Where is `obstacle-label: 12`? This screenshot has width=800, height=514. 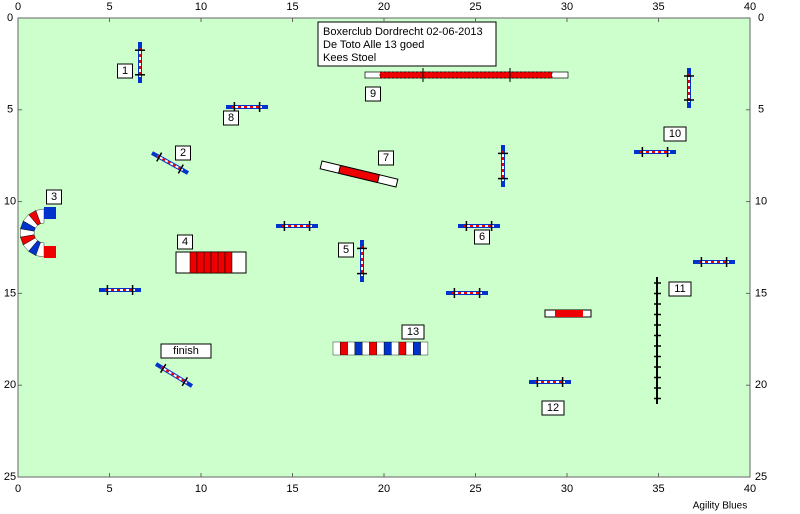
obstacle-label: 12 is located at coordinates (553, 408).